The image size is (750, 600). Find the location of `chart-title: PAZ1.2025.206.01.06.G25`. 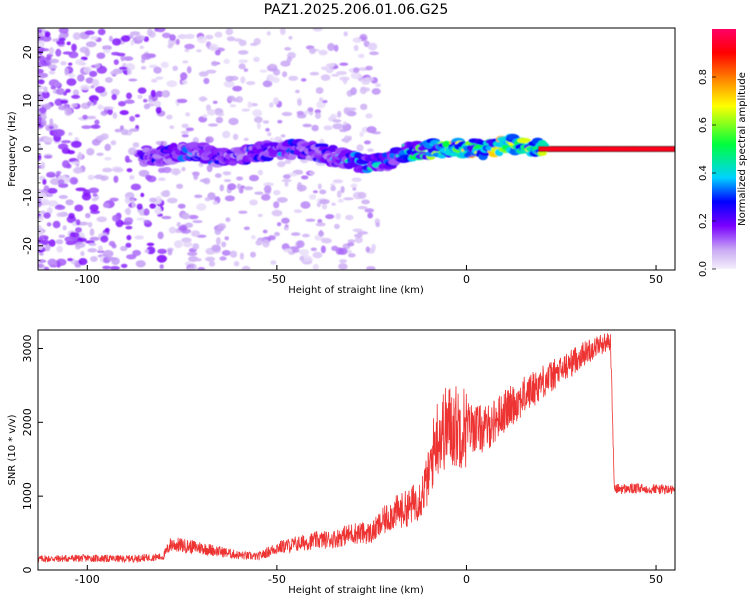

chart-title: PAZ1.2025.206.01.06.G25 is located at coordinates (356, 10).